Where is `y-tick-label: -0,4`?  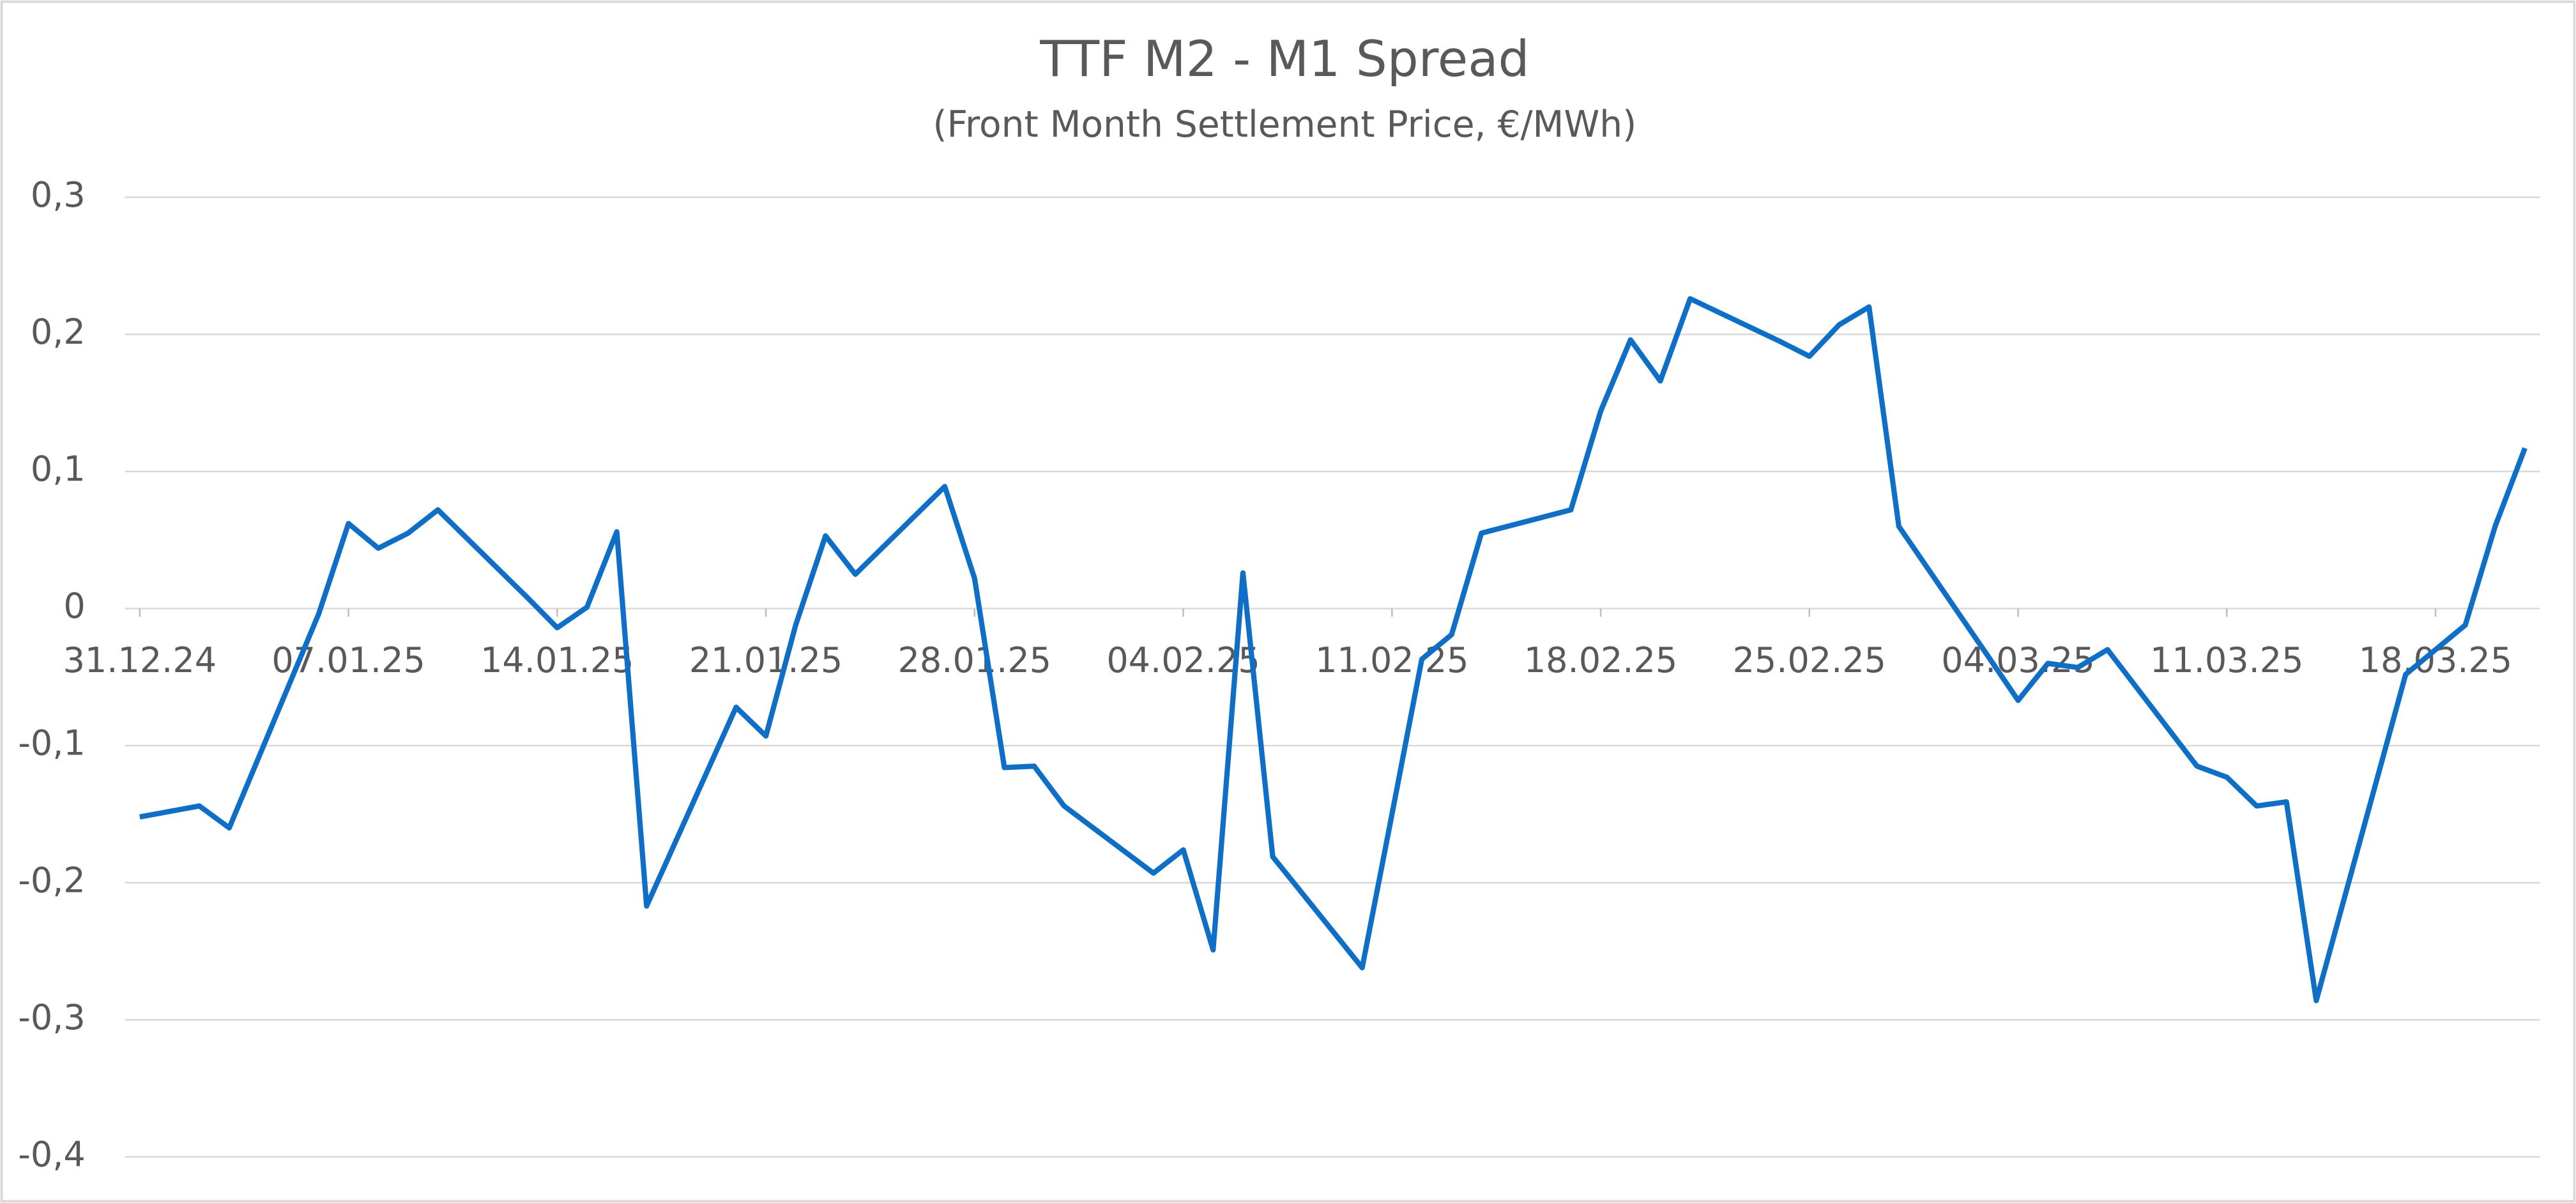
y-tick-label: -0,4 is located at coordinates (51, 1154).